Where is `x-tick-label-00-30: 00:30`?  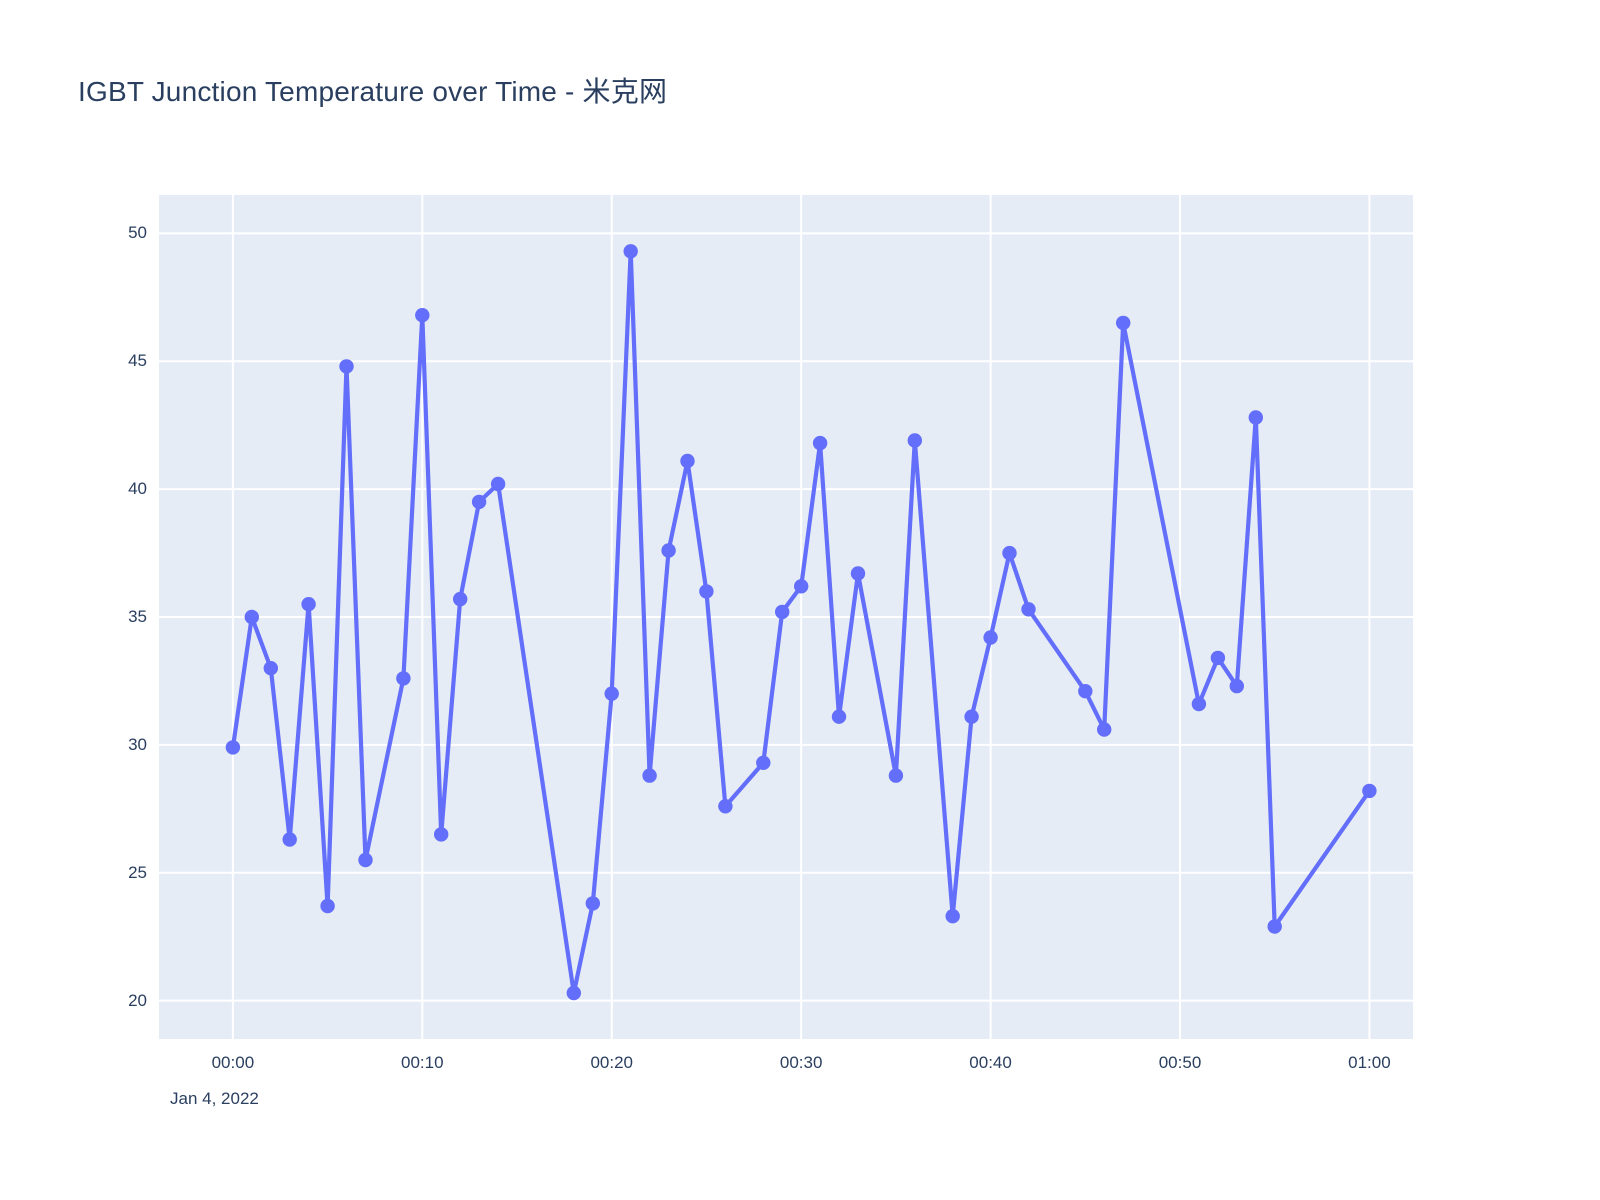 x-tick-label-00-30: 00:30 is located at coordinates (801, 1062).